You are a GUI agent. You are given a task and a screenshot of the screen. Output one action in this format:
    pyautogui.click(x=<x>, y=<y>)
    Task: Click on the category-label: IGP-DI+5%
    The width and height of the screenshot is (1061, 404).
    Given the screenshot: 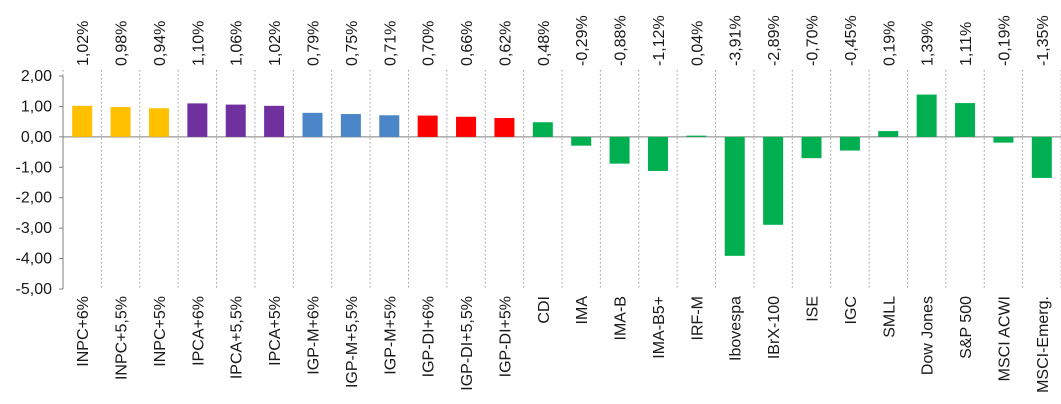 What is the action you would take?
    pyautogui.click(x=505, y=336)
    